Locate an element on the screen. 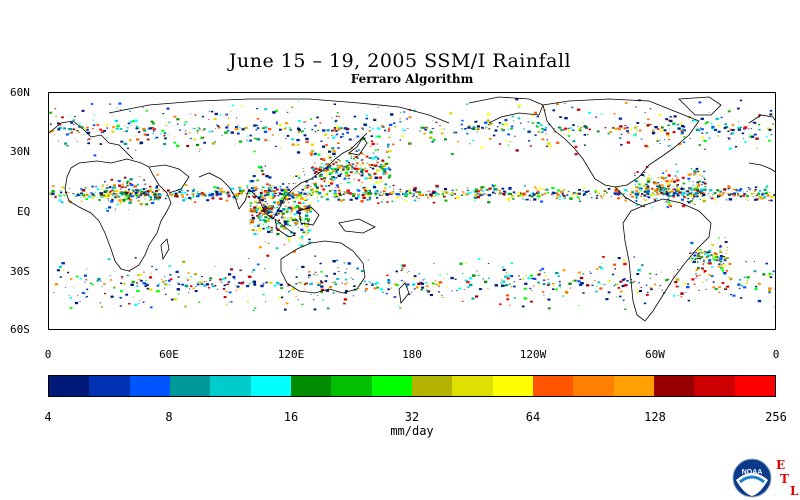 Image resolution: width=800 pixels, height=500 pixels. lon-label-60e: 60E is located at coordinates (169, 354).